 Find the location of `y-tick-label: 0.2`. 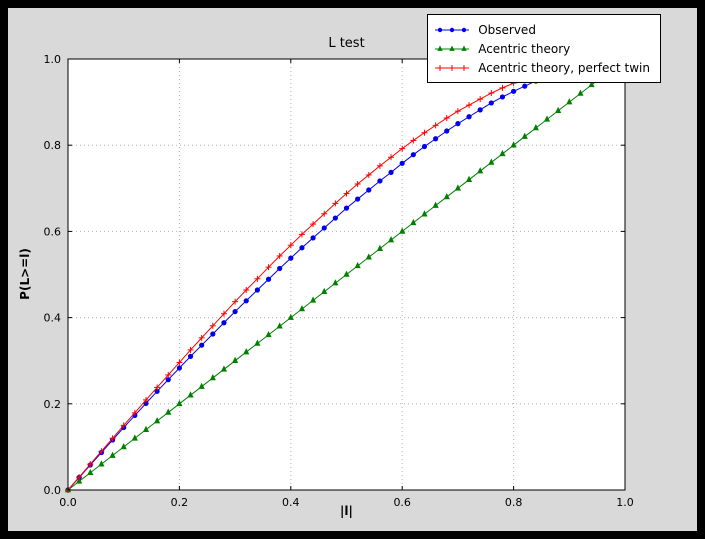

y-tick-label: 0.2 is located at coordinates (53, 404).